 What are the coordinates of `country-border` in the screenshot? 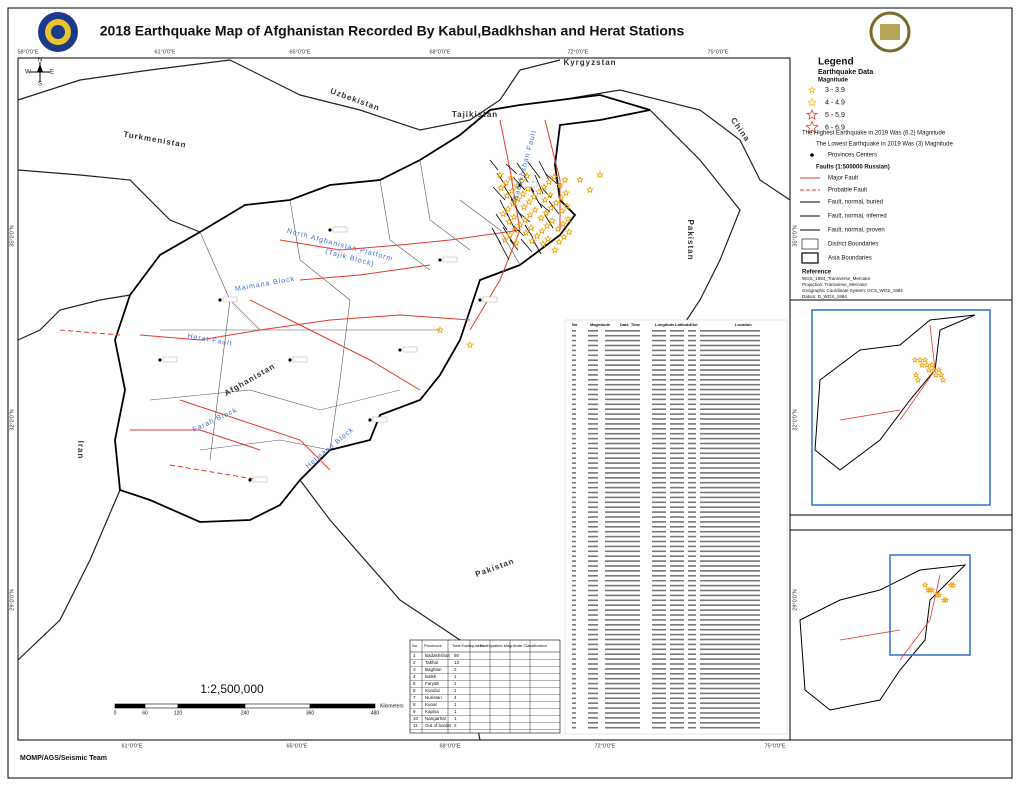 It's located at (109, 201).